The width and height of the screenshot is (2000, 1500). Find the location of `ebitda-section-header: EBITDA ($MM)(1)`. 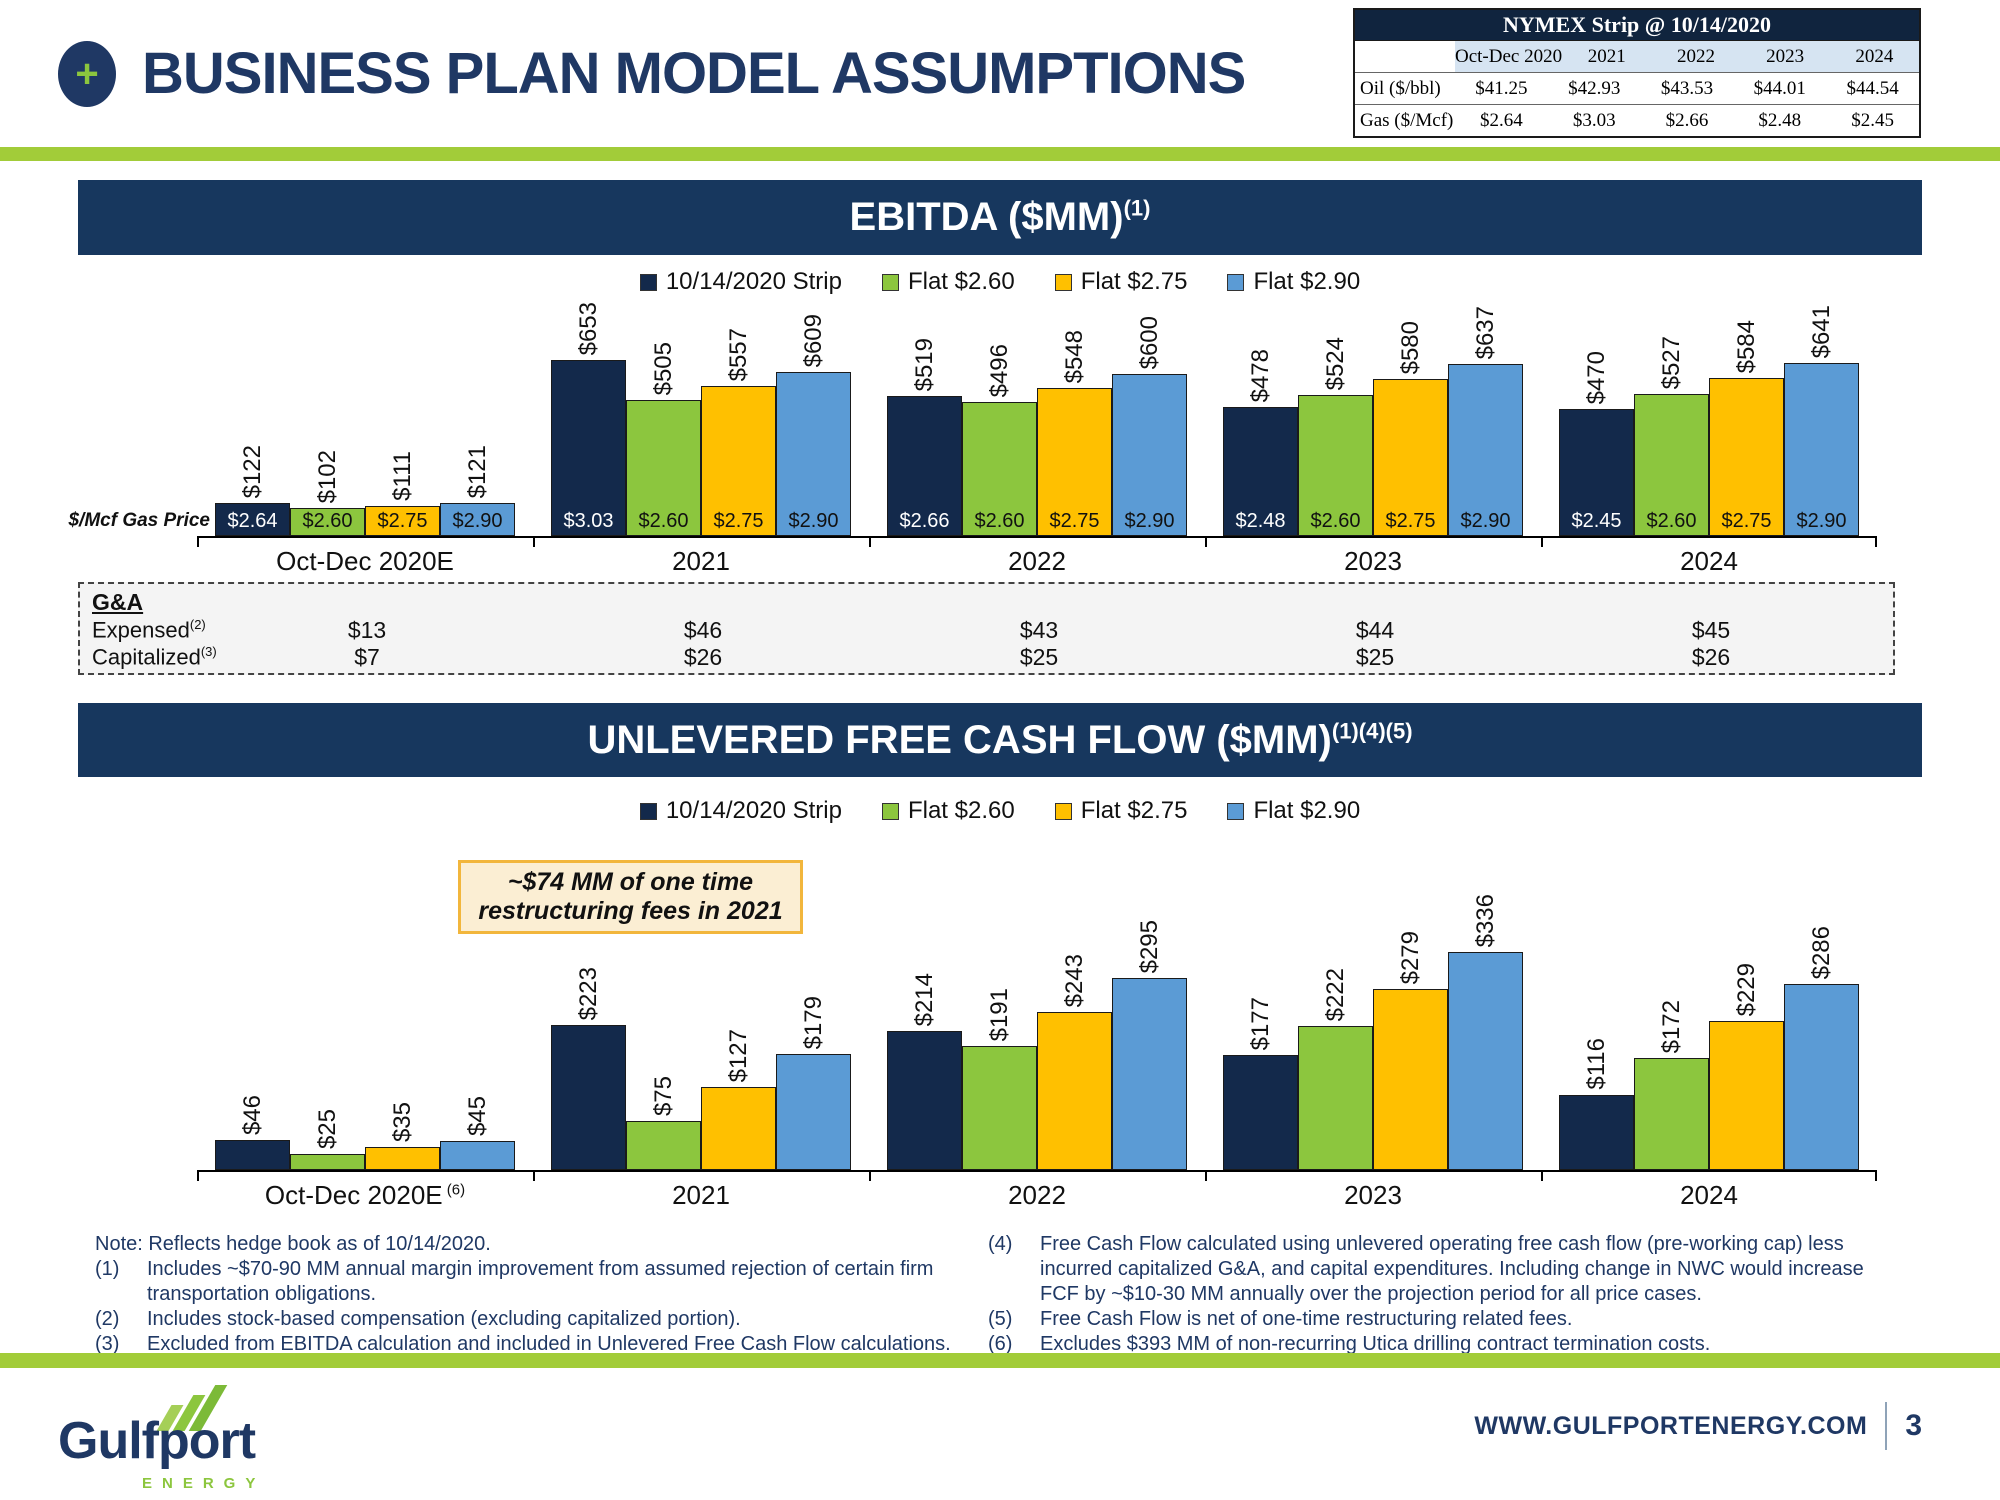

ebitda-section-header: EBITDA ($MM)(1) is located at coordinates (1000, 217).